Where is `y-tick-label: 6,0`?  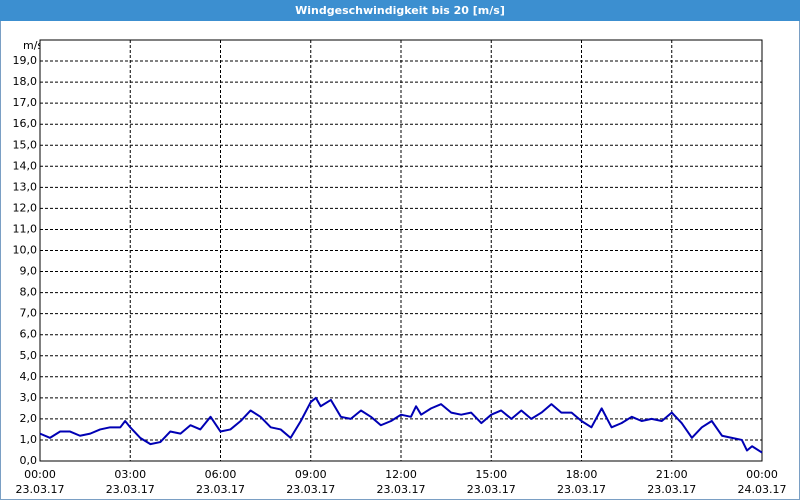
y-tick-label: 6,0 is located at coordinates (29, 334).